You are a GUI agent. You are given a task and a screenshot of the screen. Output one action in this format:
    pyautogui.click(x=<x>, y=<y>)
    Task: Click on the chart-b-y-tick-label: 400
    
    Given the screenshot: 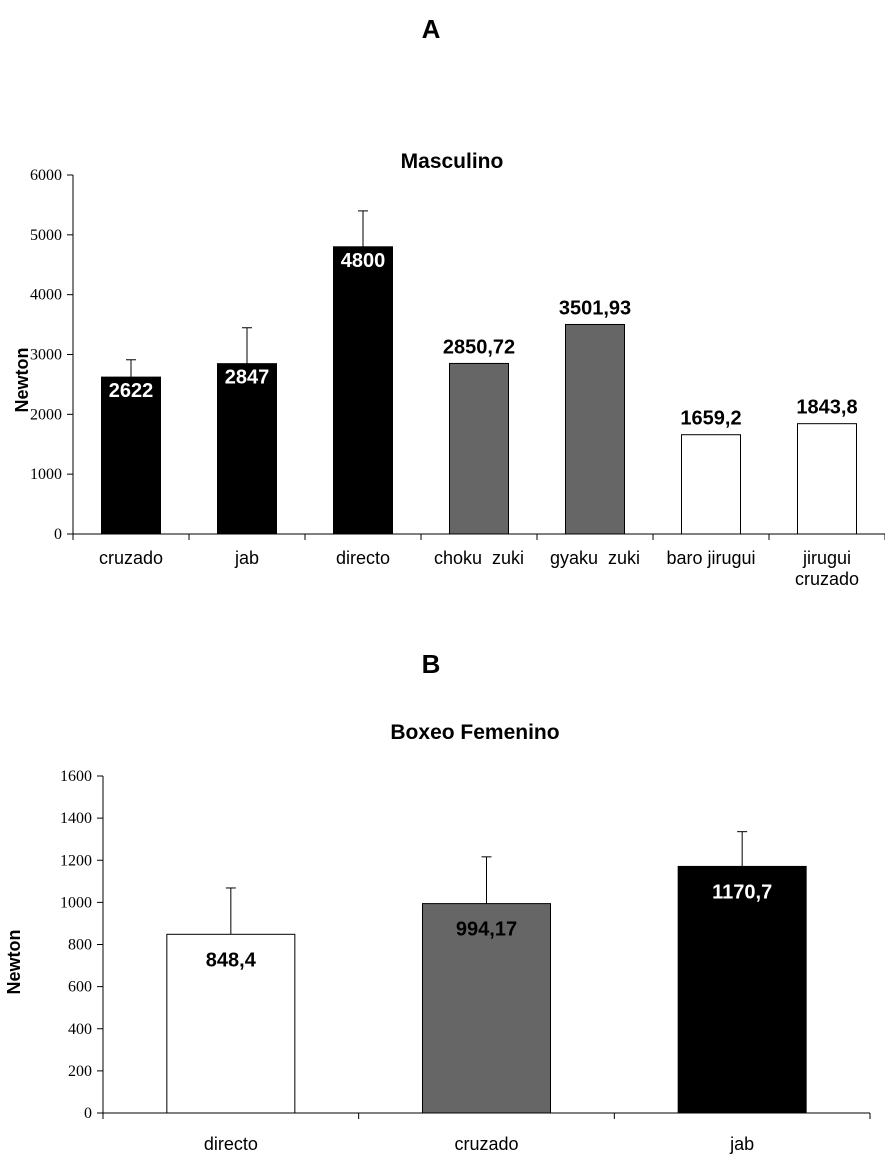 What is the action you would take?
    pyautogui.click(x=80, y=1029)
    